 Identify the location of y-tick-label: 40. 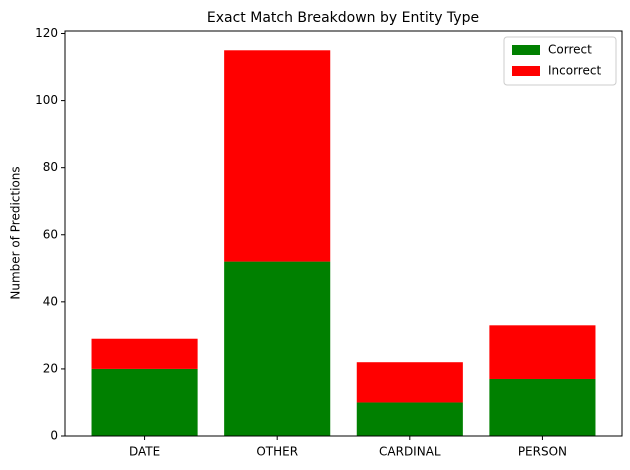
(50, 301).